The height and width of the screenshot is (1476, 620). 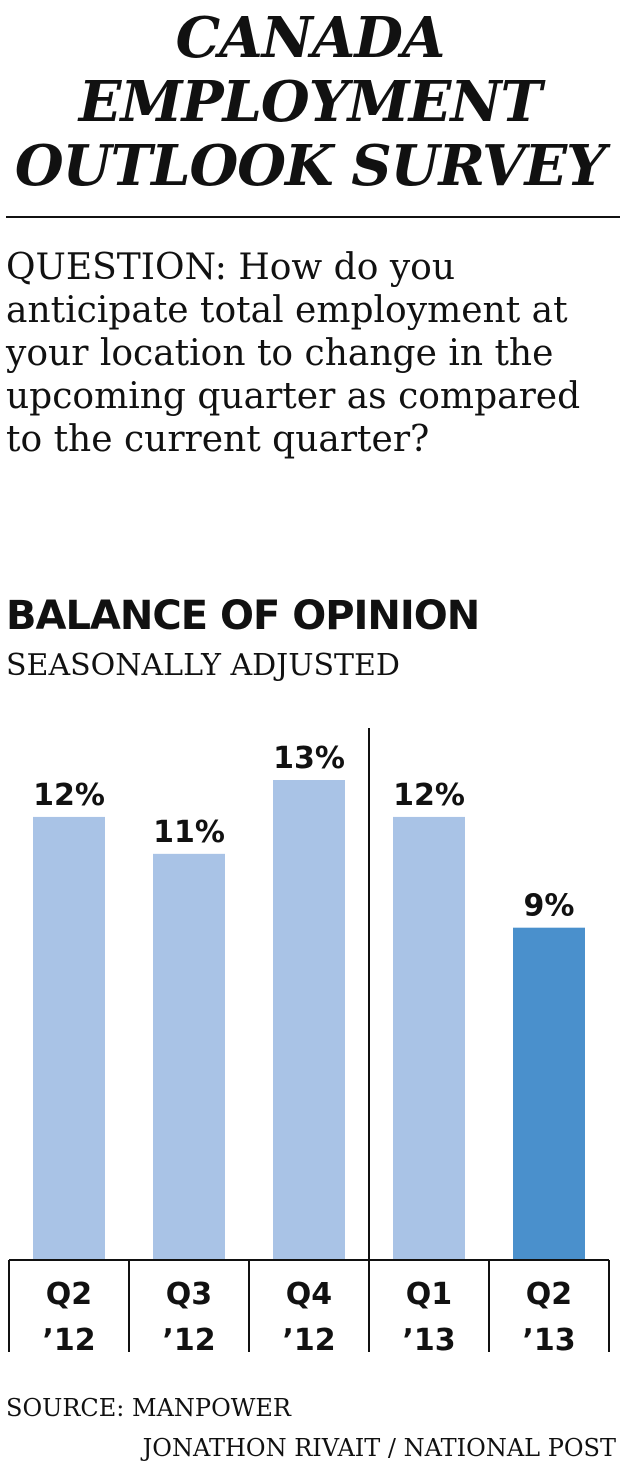 What do you see at coordinates (189, 1294) in the screenshot?
I see `x-tick-label-2-line-1: Q3` at bounding box center [189, 1294].